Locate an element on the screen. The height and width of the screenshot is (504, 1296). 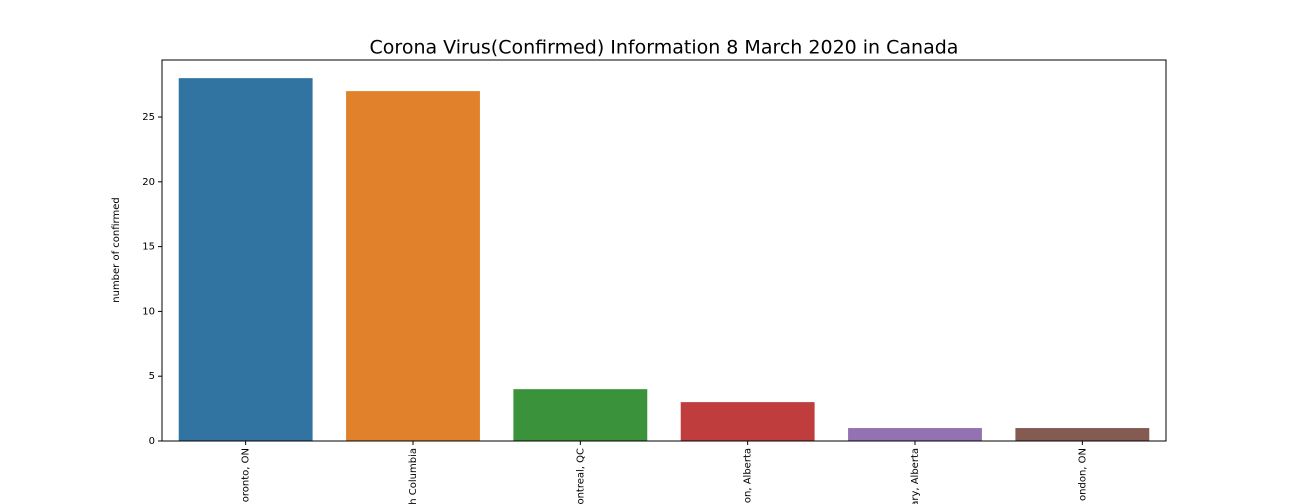
y-tick-label: 10 is located at coordinates (148, 311).